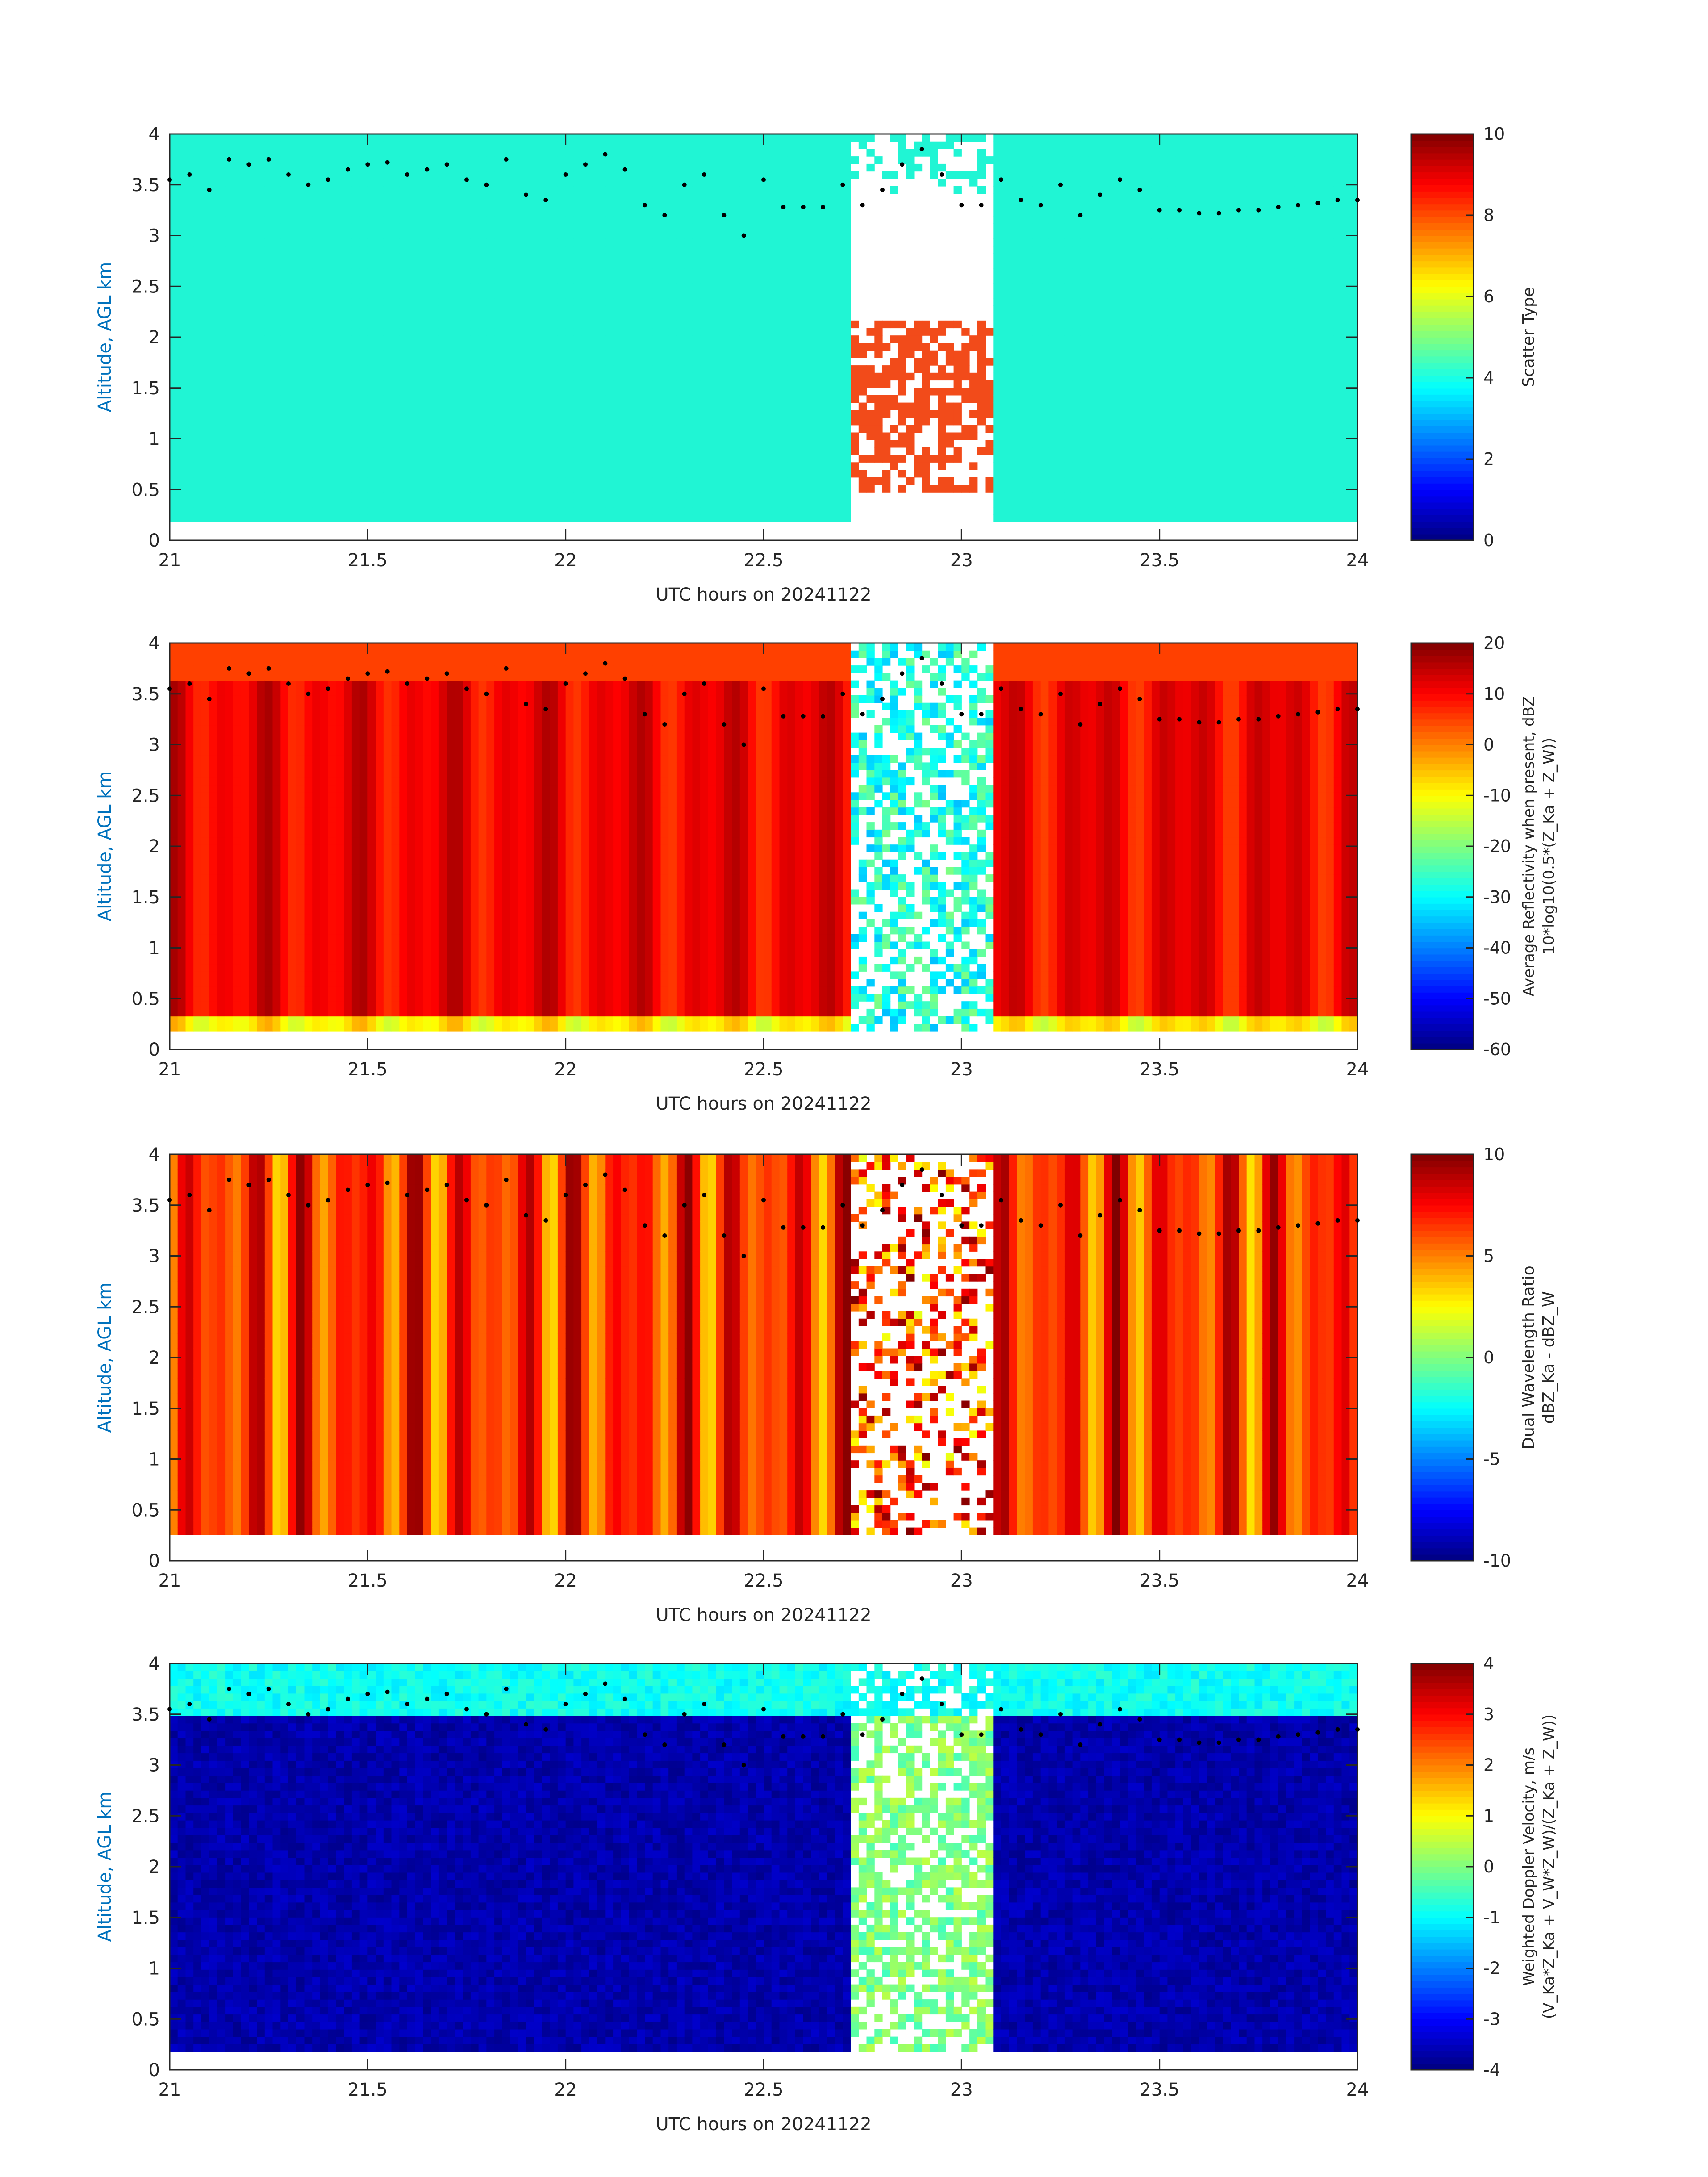 This screenshot has width=1708, height=2177. I want to click on x-axis-label: UTC hours on 20241122, so click(763, 595).